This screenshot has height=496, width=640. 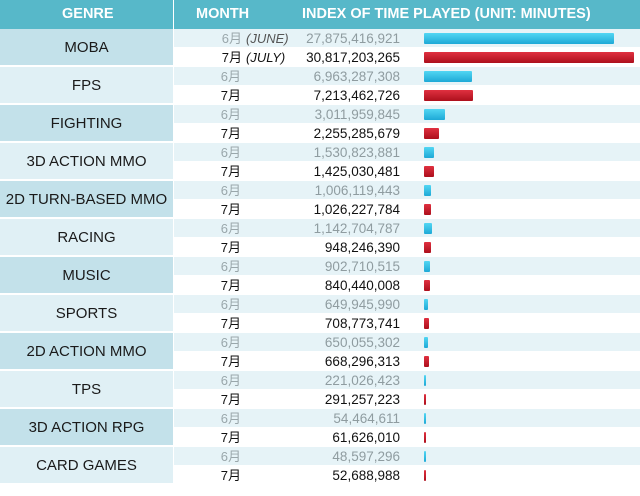 I want to click on value-label: 221,026,423, so click(x=362, y=380).